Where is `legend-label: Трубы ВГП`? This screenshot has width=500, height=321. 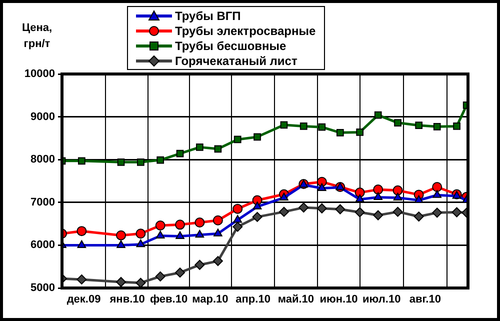 legend-label: Трубы ВГП is located at coordinates (208, 15).